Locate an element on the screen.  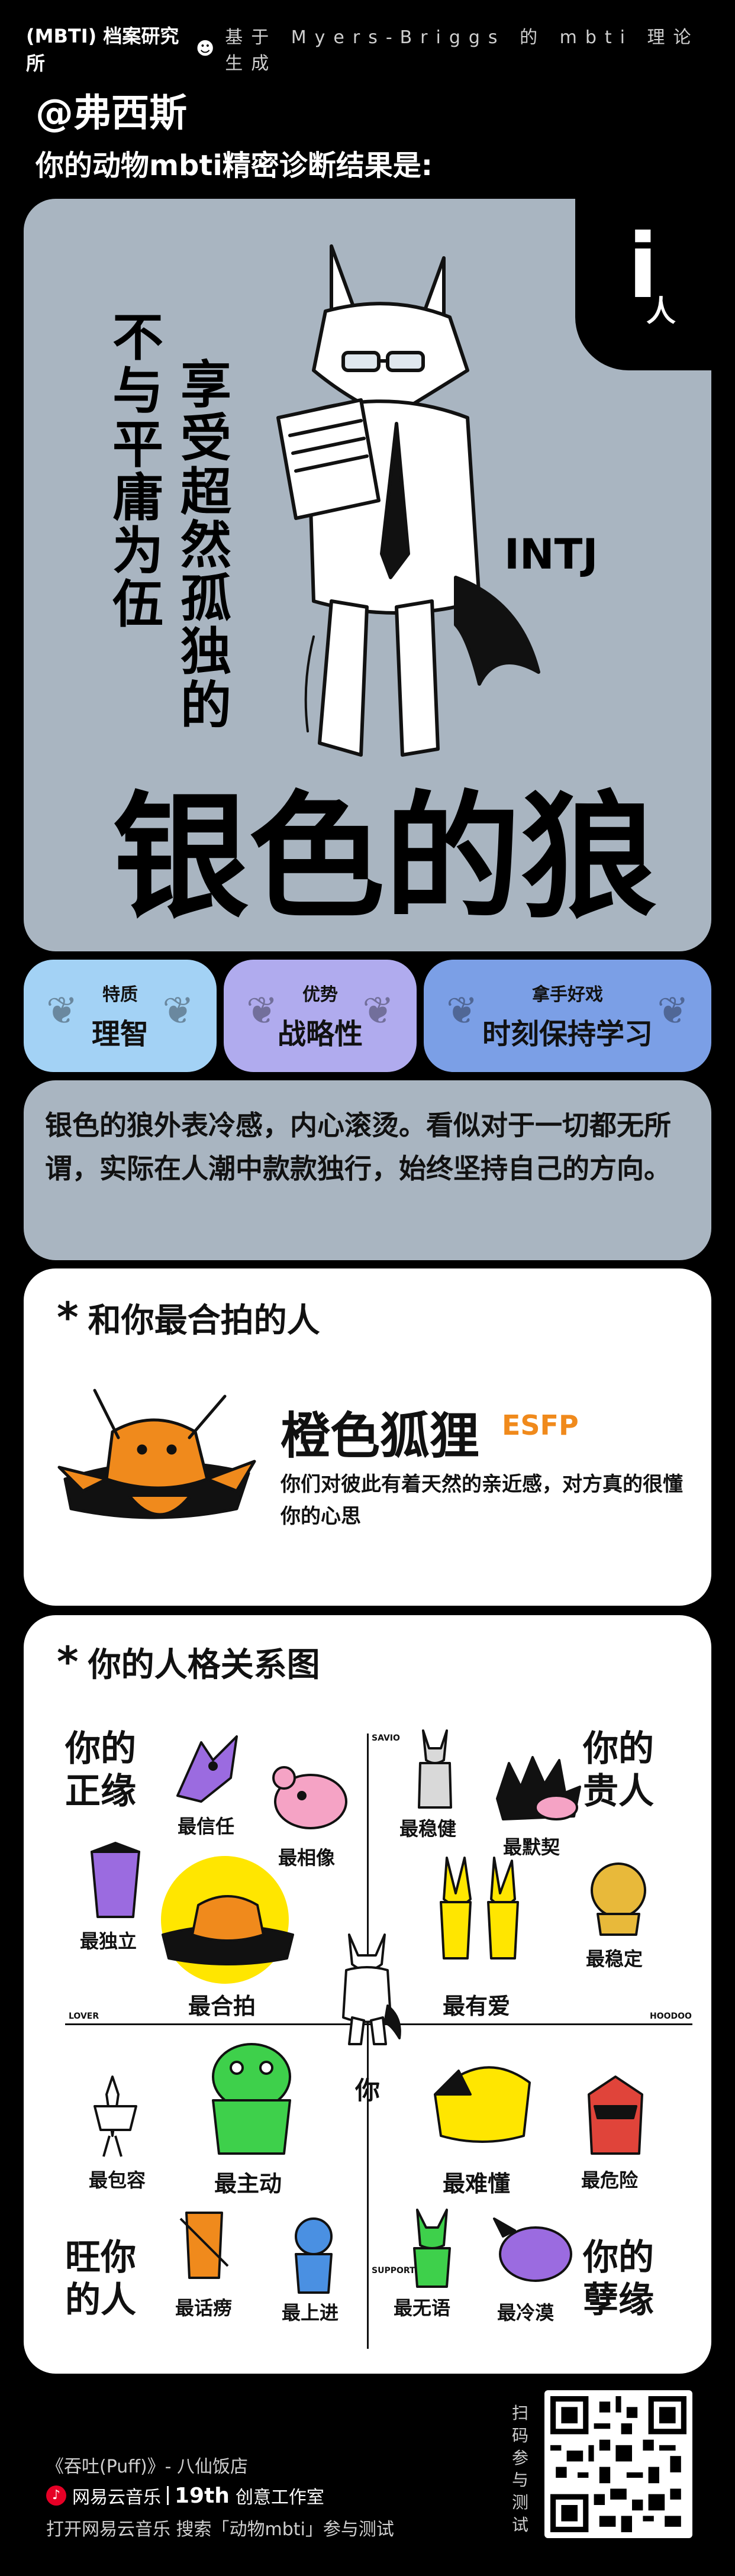
axis-label-right: HOODOO is located at coordinates (671, 2016).